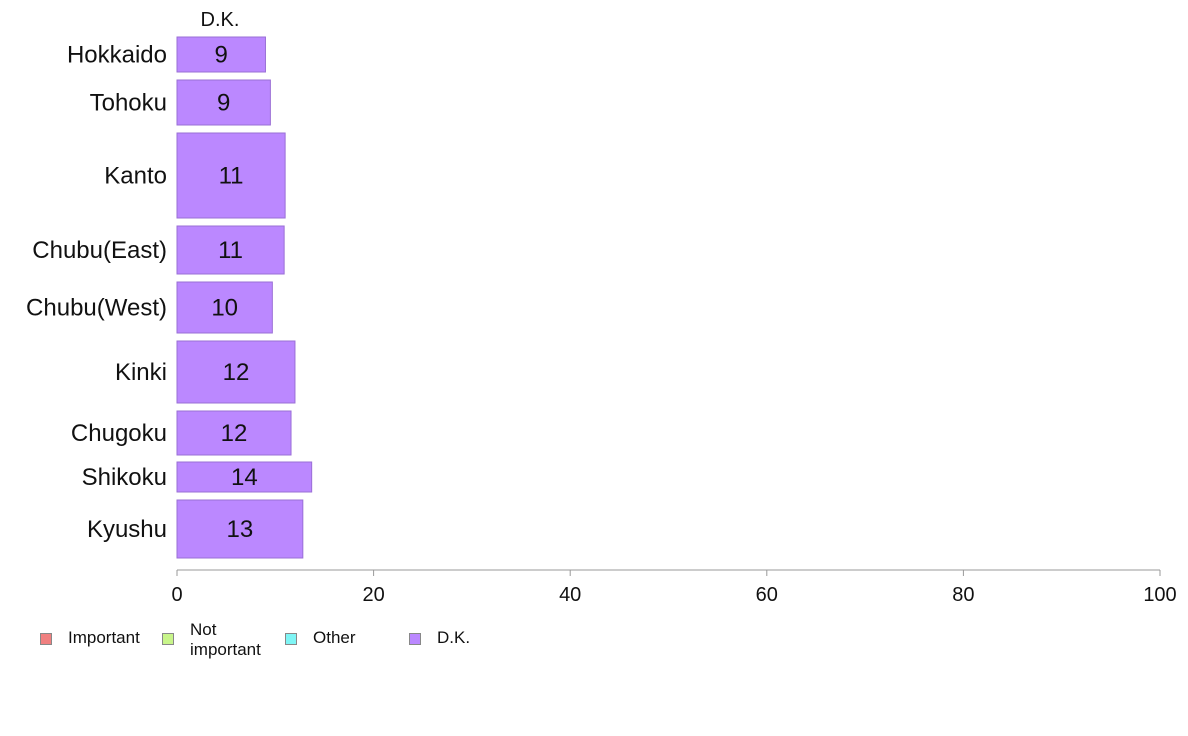  I want to click on category-label: Kinki, so click(141, 372).